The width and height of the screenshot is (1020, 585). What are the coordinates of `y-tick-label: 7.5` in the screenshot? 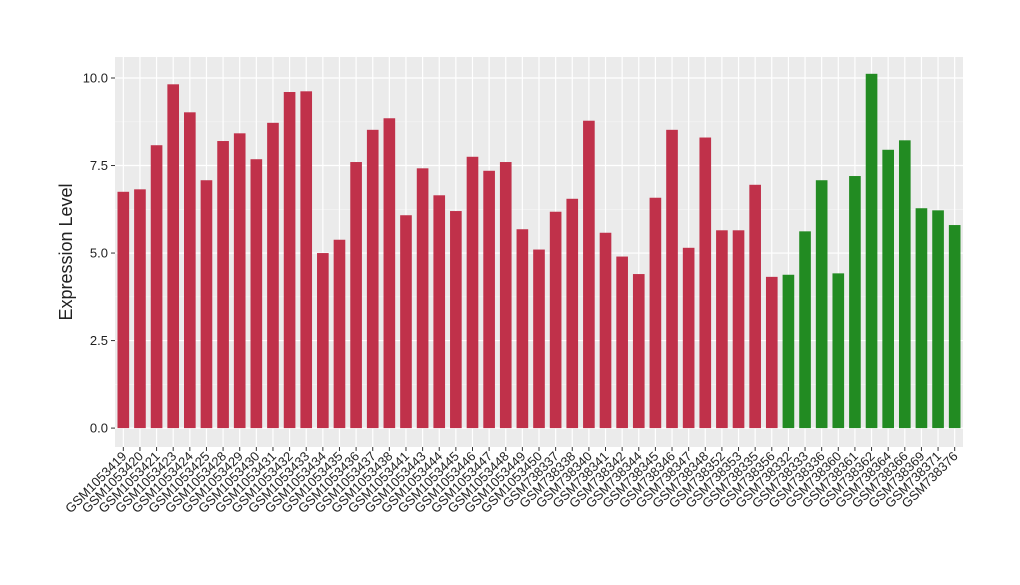 It's located at (99, 165).